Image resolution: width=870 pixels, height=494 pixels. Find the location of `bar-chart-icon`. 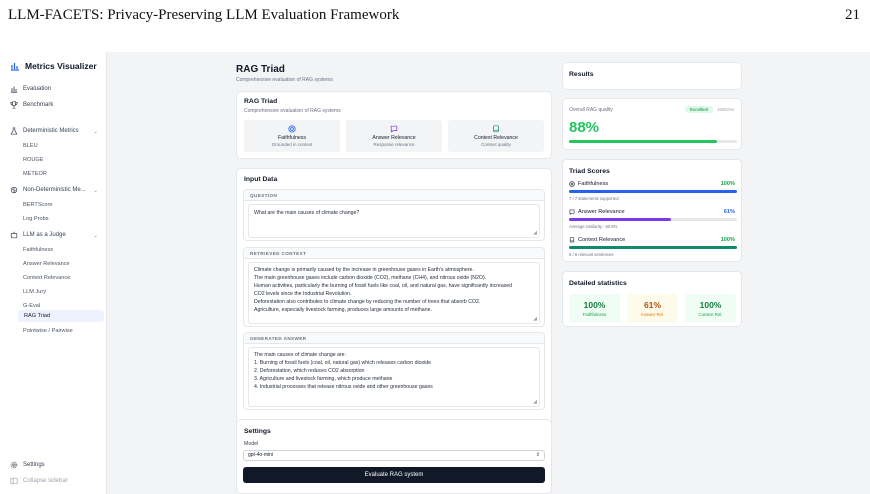

bar-chart-icon is located at coordinates (14, 89).